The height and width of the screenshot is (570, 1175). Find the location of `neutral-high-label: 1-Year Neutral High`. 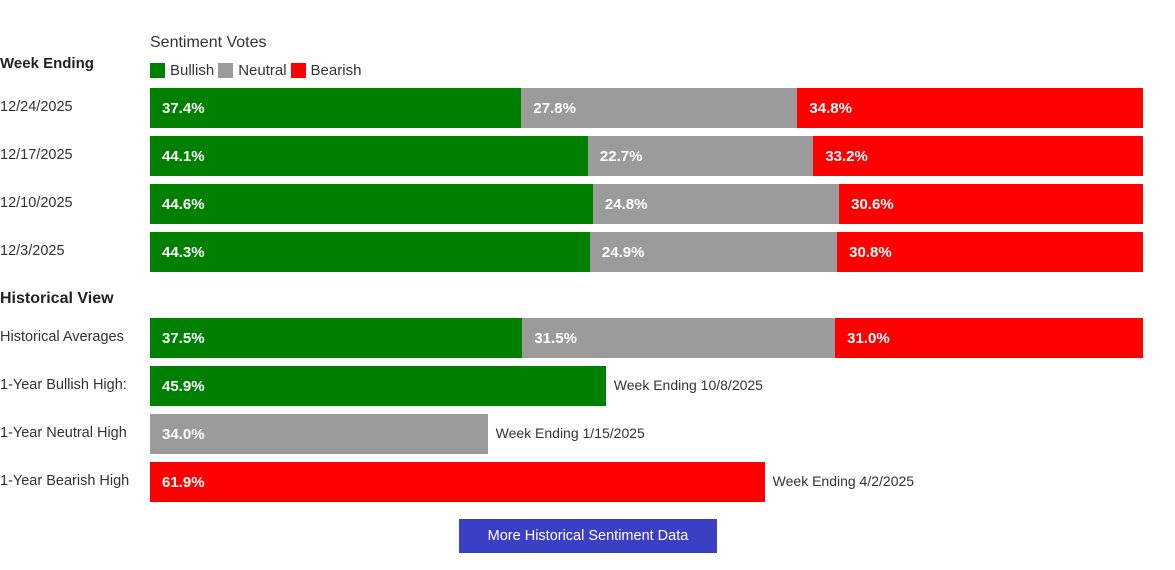

neutral-high-label: 1-Year Neutral High is located at coordinates (63, 433).